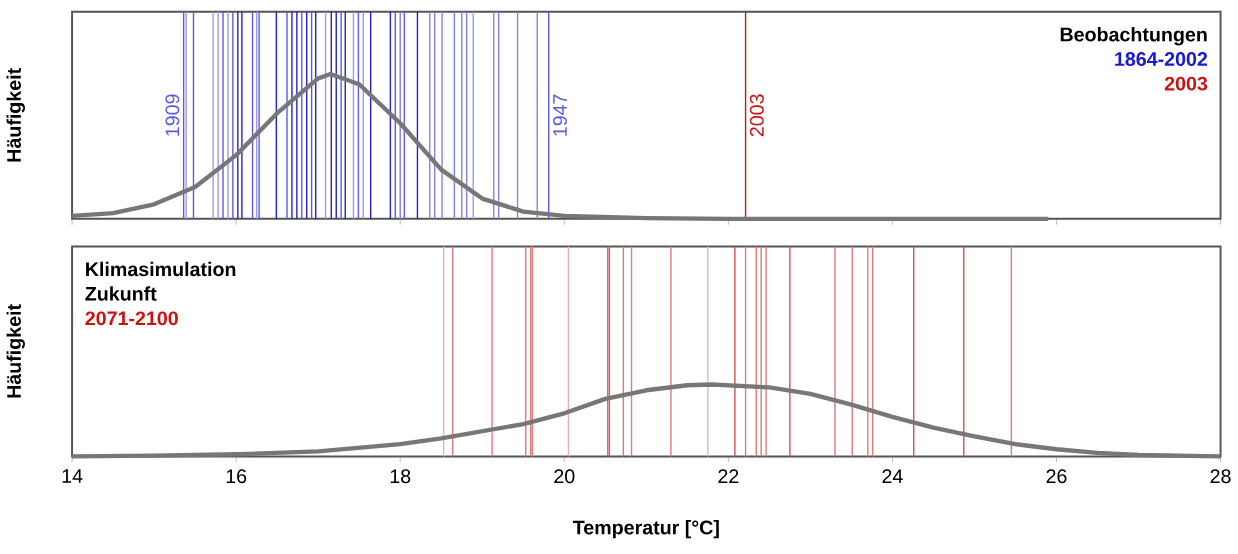  Describe the element at coordinates (1056, 476) in the screenshot. I see `x-tick-label: 26` at that location.